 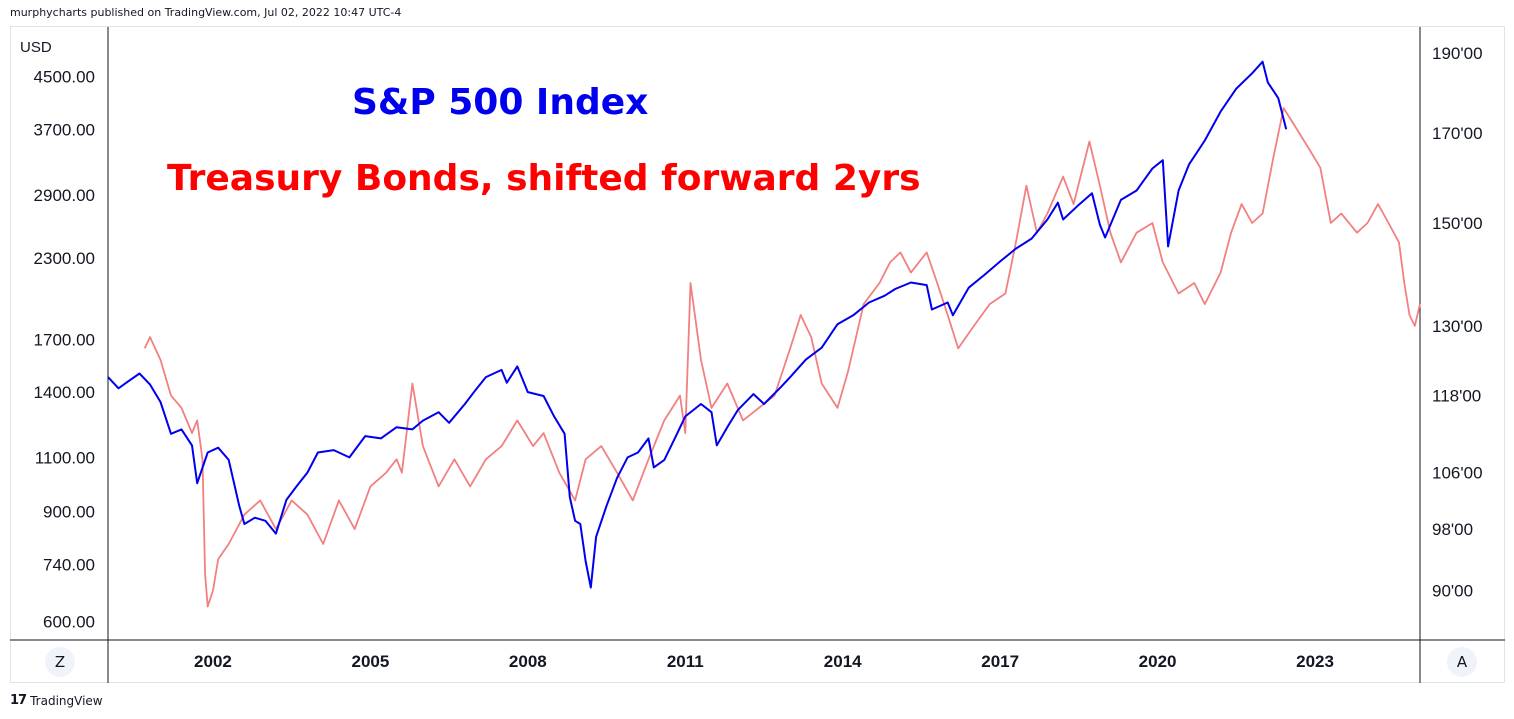 What do you see at coordinates (1452, 529) in the screenshot?
I see `right-tick-label: 98'00` at bounding box center [1452, 529].